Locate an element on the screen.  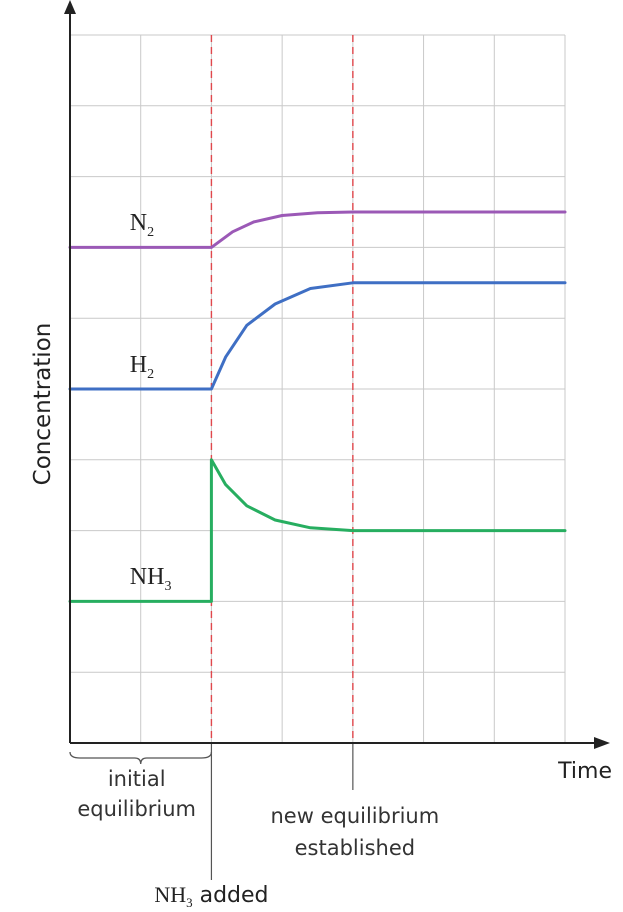
series-line-h2 is located at coordinates (317, 336).